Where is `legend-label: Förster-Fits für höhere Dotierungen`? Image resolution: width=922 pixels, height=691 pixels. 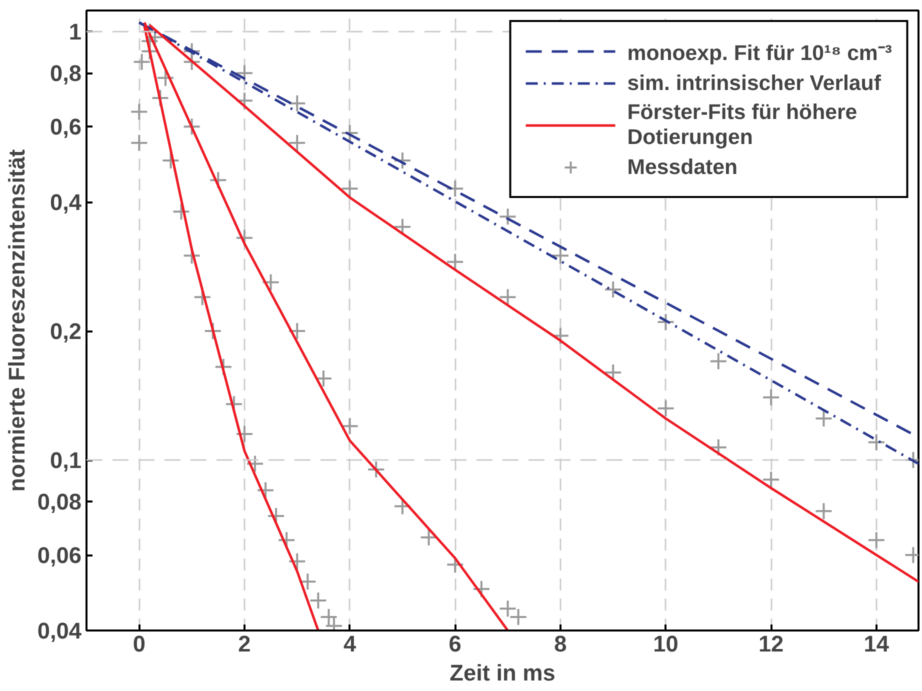 legend-label: Förster-Fits für höhere Dotierungen is located at coordinates (742, 125).